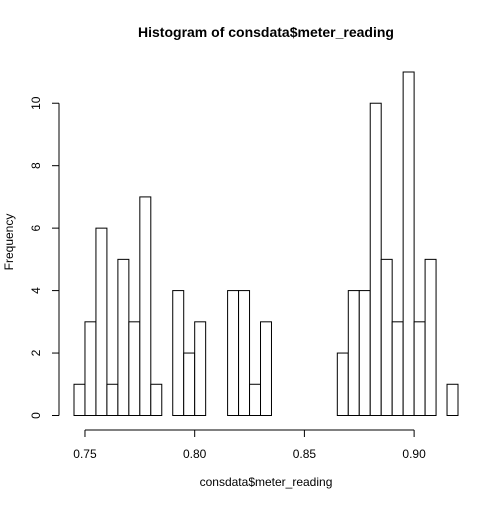  I want to click on y-axis-label: Frequency, so click(9, 242).